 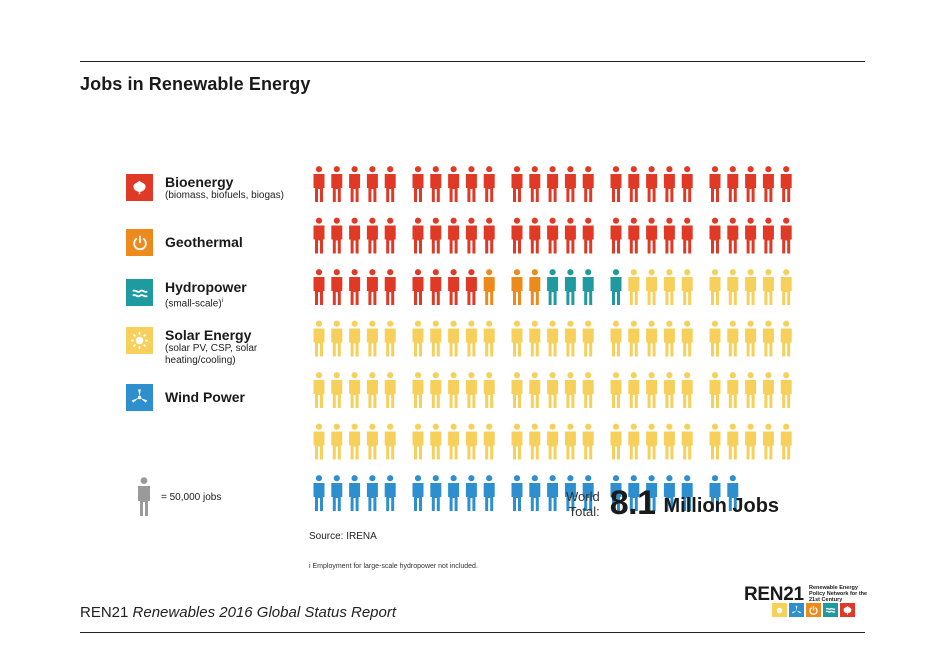 What do you see at coordinates (472, 632) in the screenshot?
I see `bottom-rule` at bounding box center [472, 632].